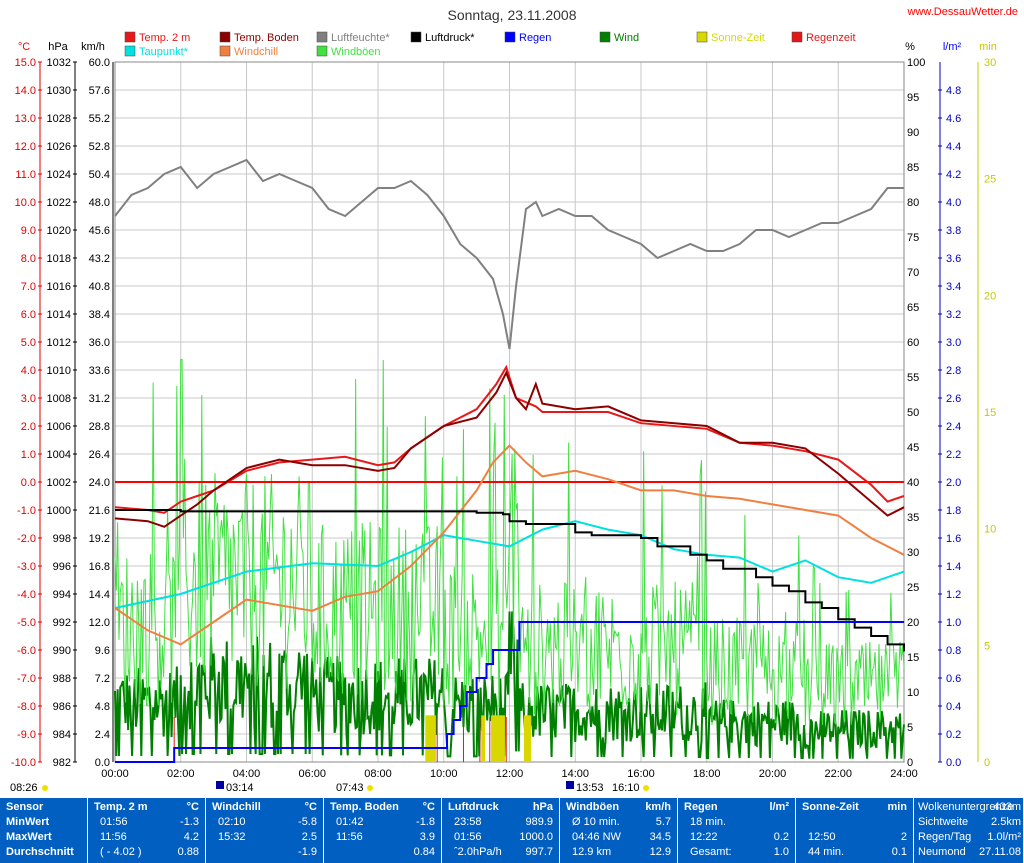 The height and width of the screenshot is (863, 1024). I want to click on stats-time: Gesamt:, so click(711, 852).